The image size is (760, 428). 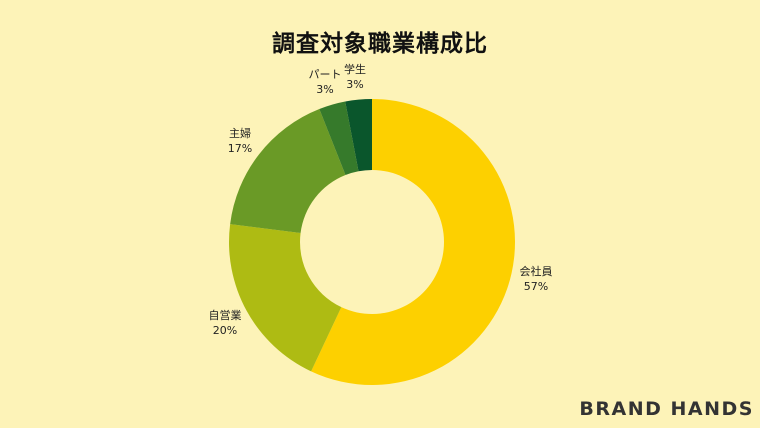 What do you see at coordinates (240, 148) in the screenshot?
I see `slice-value: 17%` at bounding box center [240, 148].